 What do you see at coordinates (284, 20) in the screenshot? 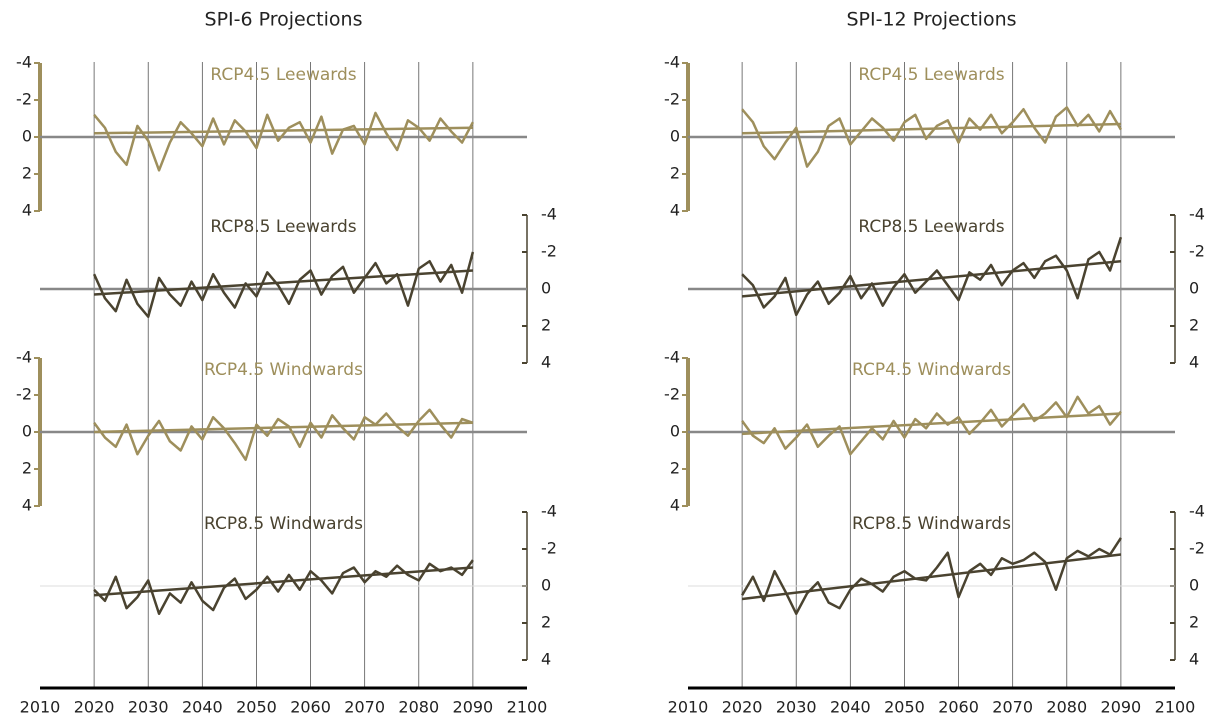
I see `chart-title: SPI-6 Projections` at bounding box center [284, 20].